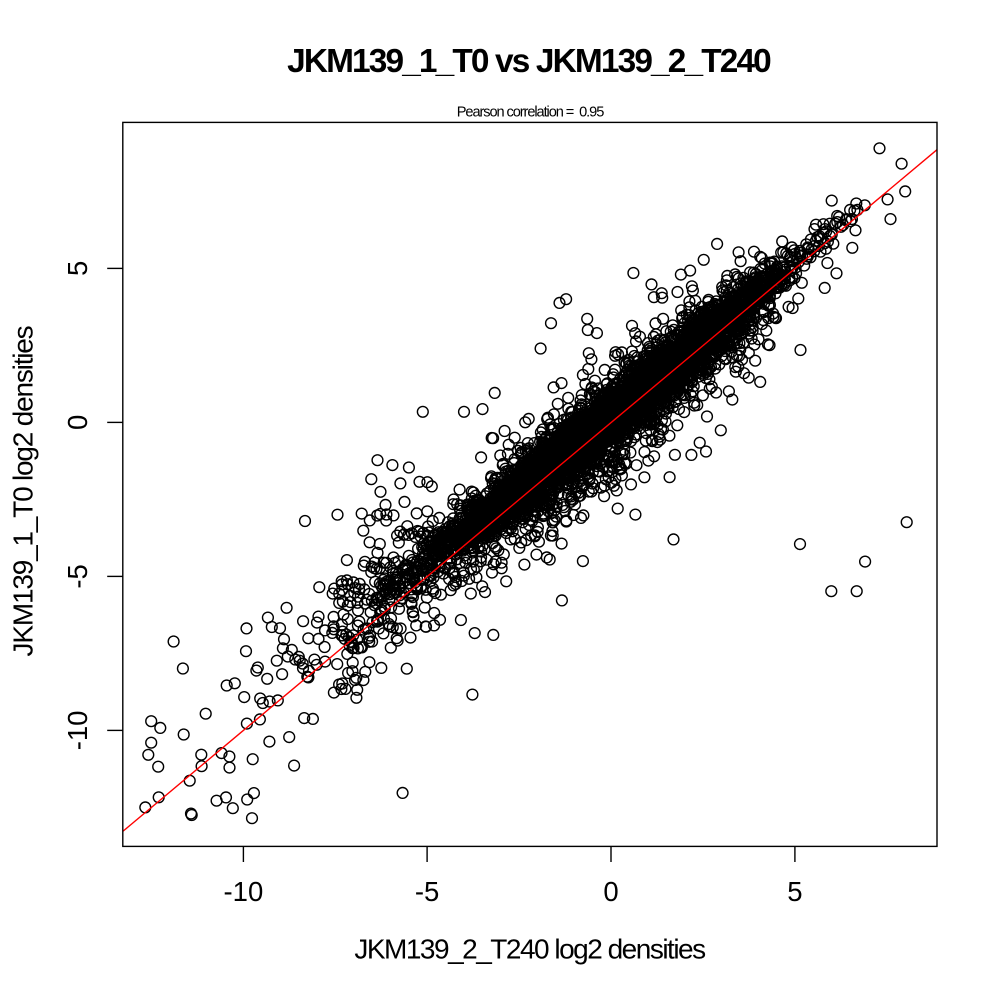  What do you see at coordinates (530, 113) in the screenshot?
I see `svg-text: Pearson correlation = 0.95` at bounding box center [530, 113].